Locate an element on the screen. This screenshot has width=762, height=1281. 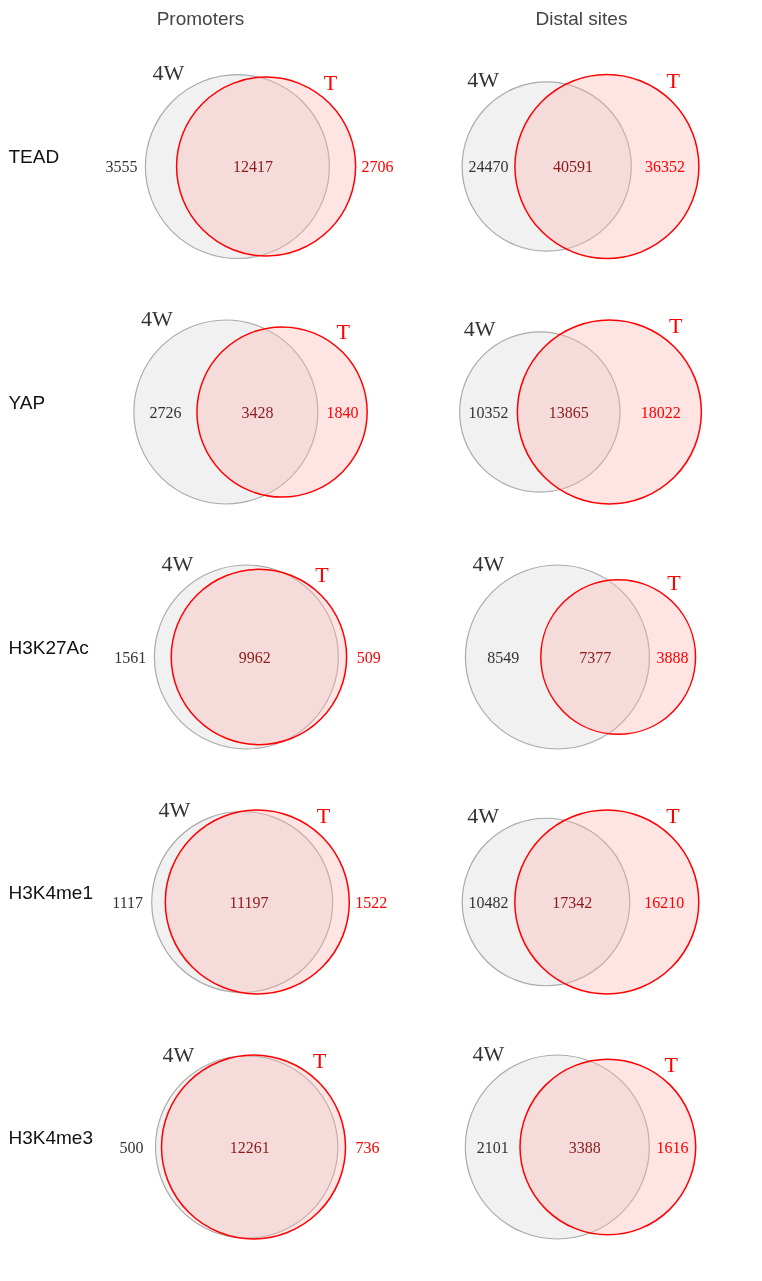
text: YAP is located at coordinates (27, 402).